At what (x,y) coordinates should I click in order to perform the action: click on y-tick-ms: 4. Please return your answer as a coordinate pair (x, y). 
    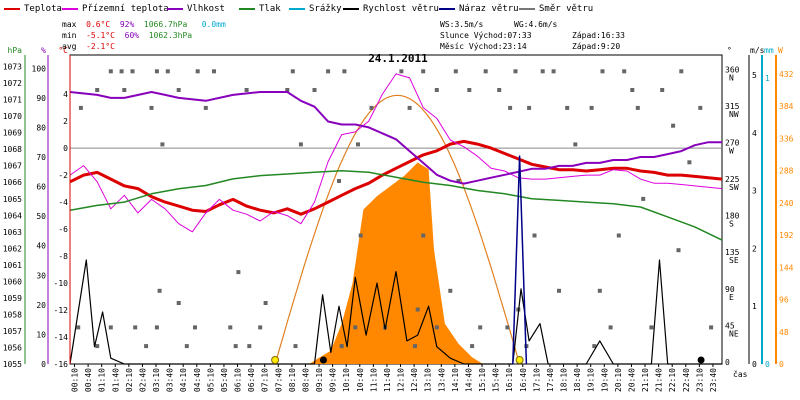
    Looking at the image, I should click on (754, 133).